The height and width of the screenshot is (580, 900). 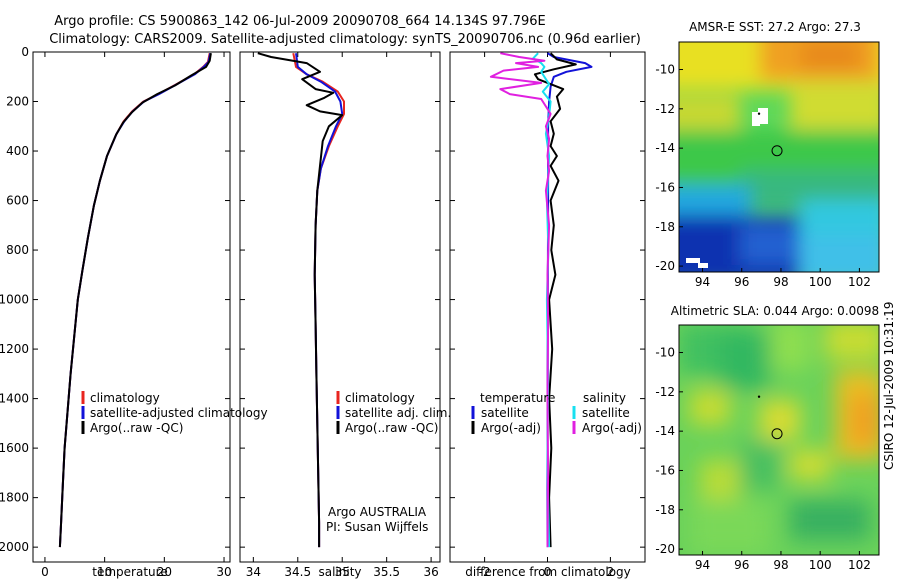 I want to click on y-tick-label: 1400, so click(x=14, y=399).